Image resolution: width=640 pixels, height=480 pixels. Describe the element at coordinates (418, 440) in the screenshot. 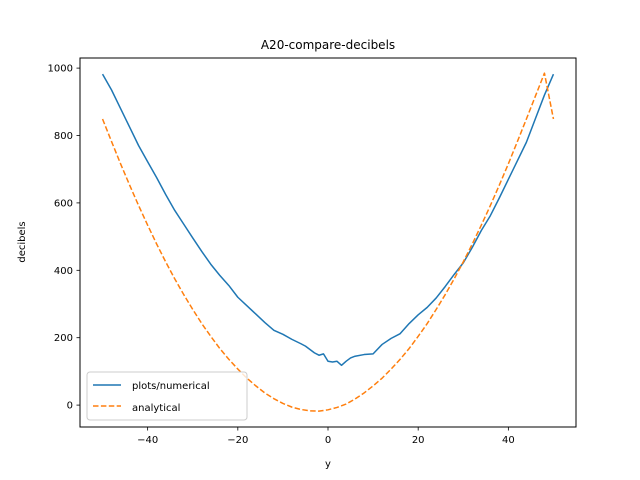

I see `x-tick-label: 20` at that location.